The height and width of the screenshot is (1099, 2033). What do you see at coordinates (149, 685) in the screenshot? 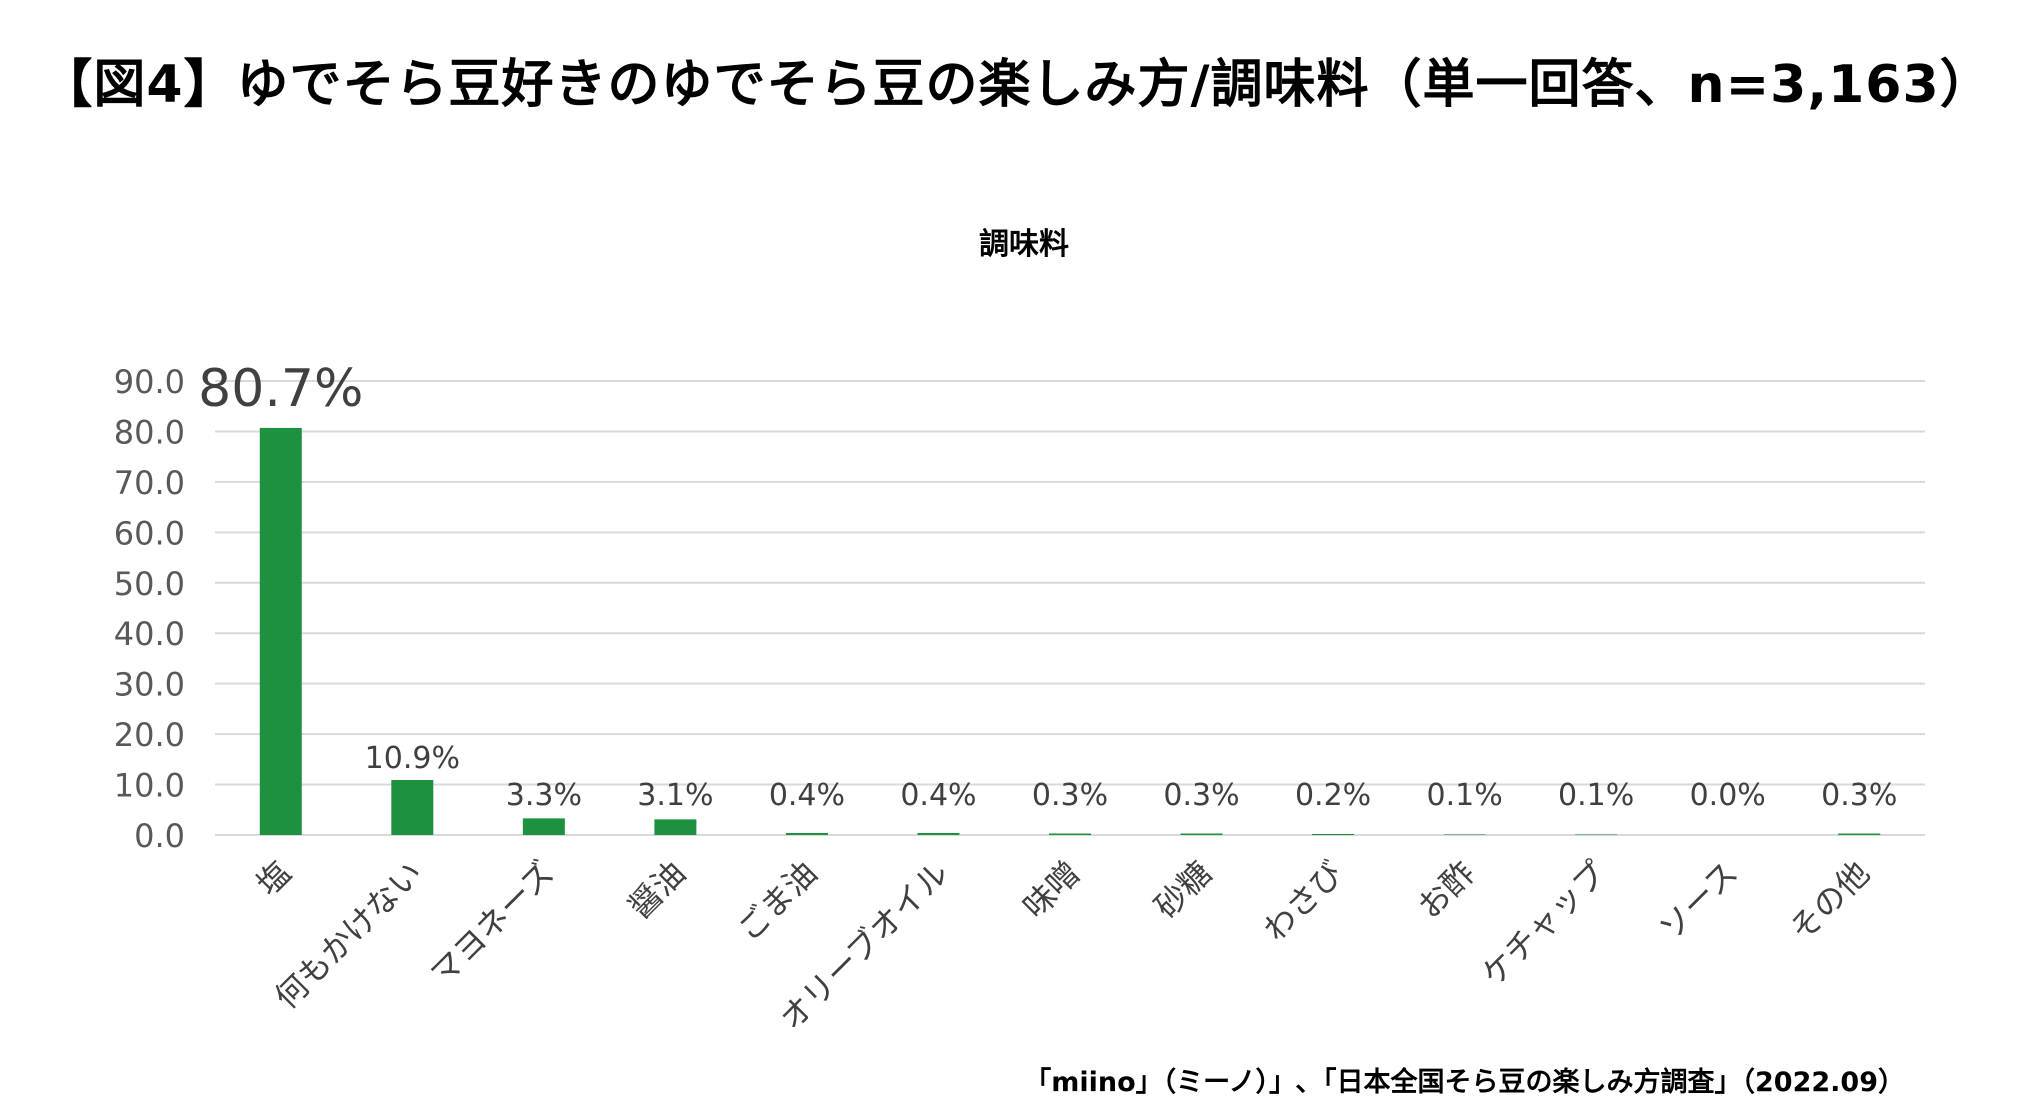
I see `y-tick-label: 30.0` at bounding box center [149, 685].